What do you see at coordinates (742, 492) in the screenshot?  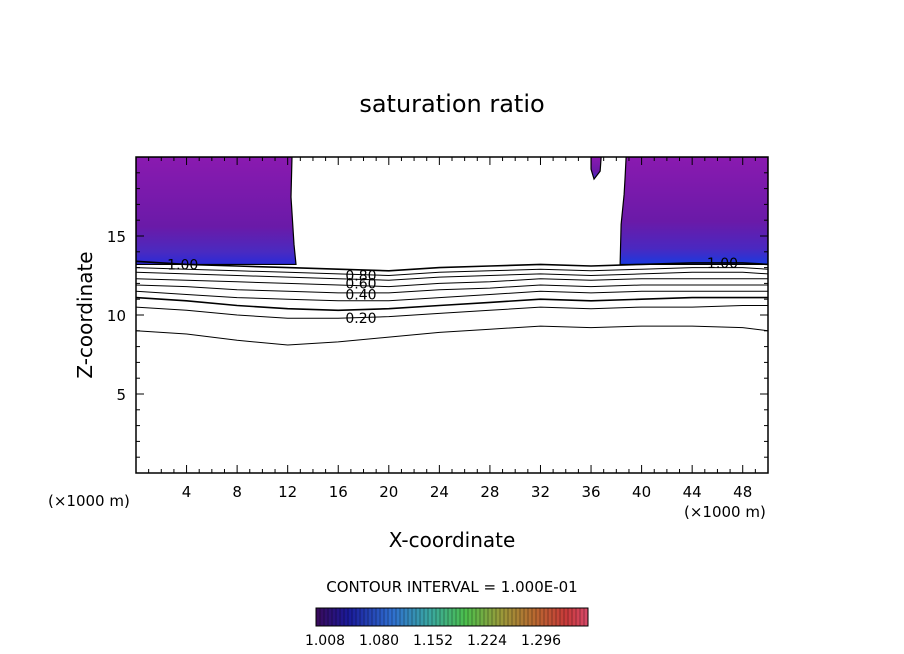 I see `x-tick-label: 48` at bounding box center [742, 492].